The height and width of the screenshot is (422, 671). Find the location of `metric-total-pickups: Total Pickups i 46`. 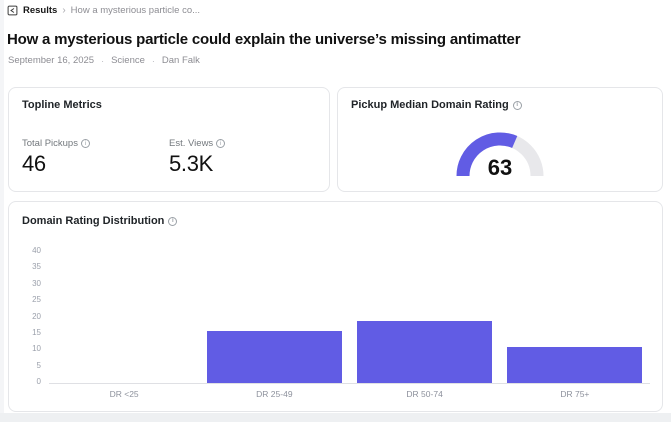

metric-total-pickups: Total Pickups i 46 is located at coordinates (95, 157).